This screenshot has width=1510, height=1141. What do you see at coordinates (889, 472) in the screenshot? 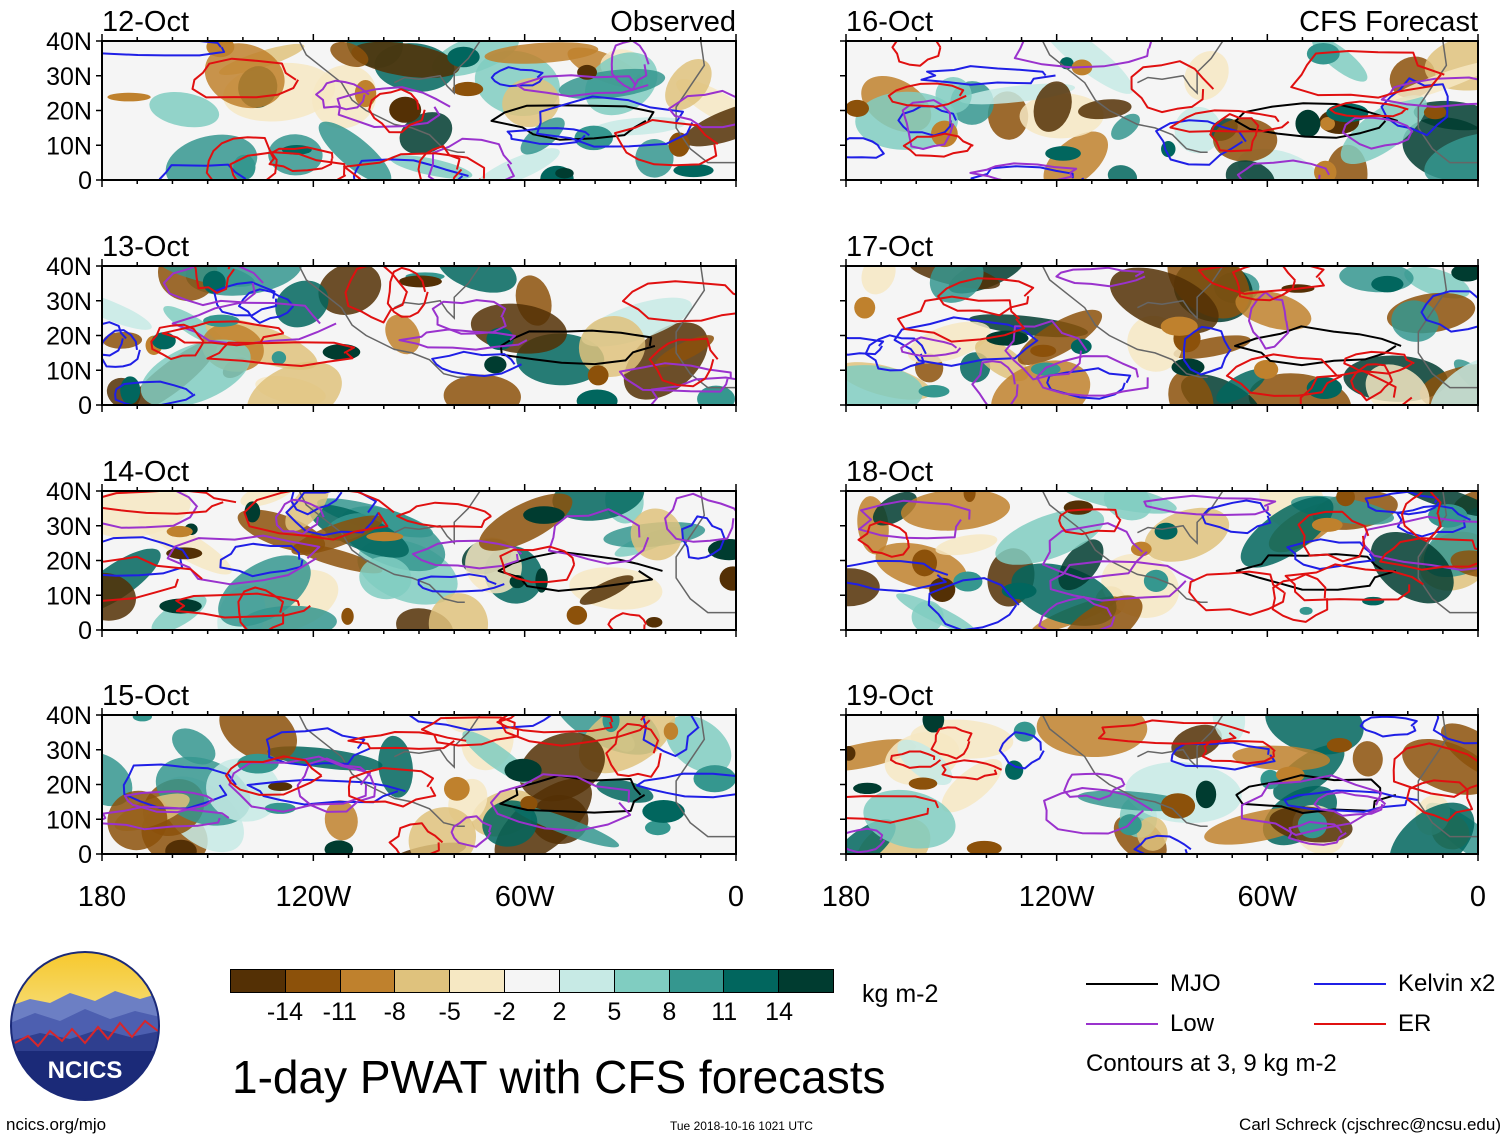
I see `panel-date: 18-Oct` at bounding box center [889, 472].